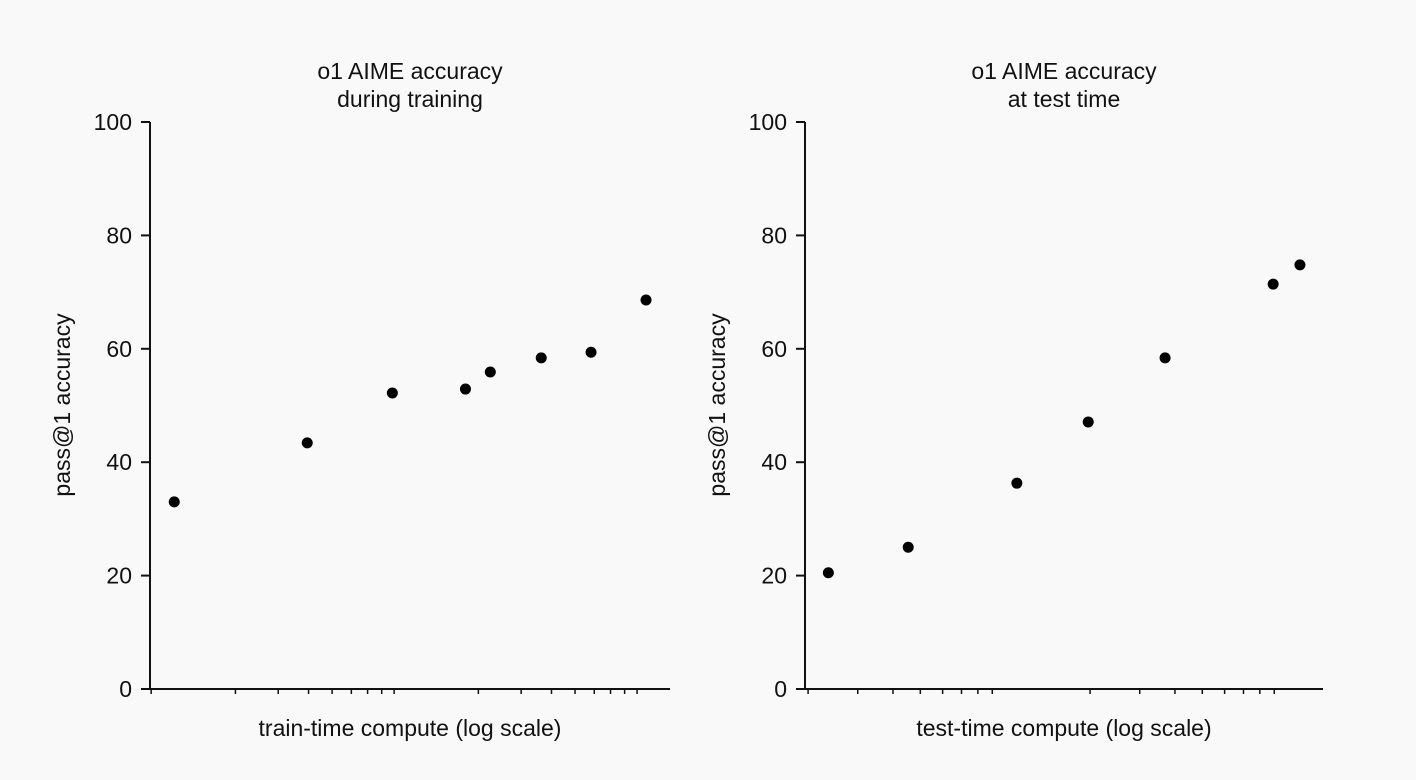  Describe the element at coordinates (1064, 99) in the screenshot. I see `chart-title-line-2: at test time` at that location.